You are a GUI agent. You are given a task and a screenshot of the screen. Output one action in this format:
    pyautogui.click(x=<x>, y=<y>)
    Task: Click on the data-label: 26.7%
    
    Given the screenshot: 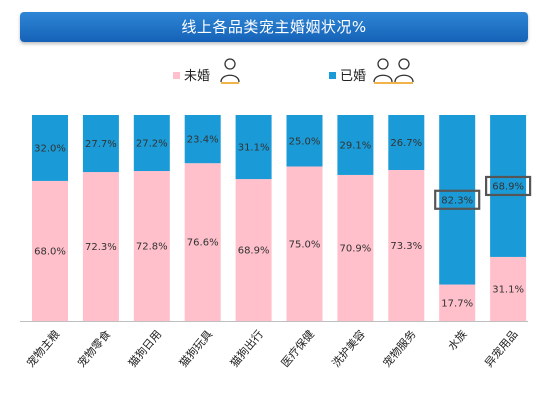 What is the action you would take?
    pyautogui.click(x=406, y=143)
    